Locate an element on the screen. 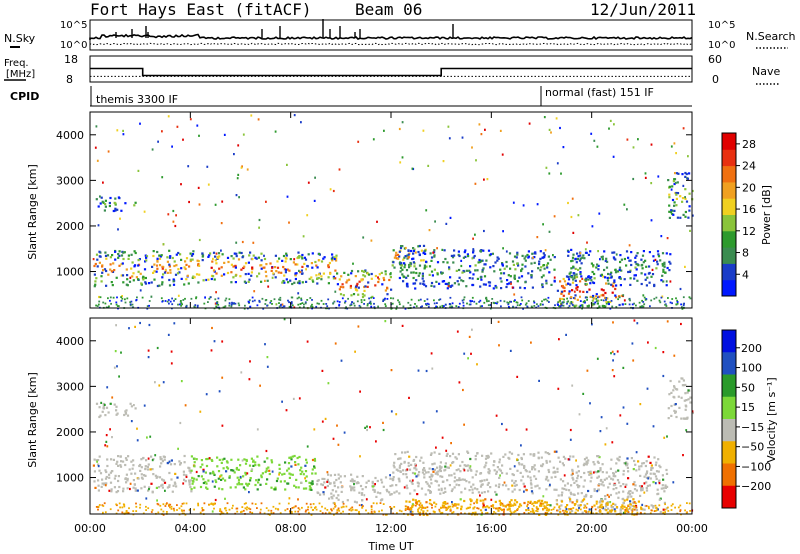  colorbar-swatch is located at coordinates (729, 158).